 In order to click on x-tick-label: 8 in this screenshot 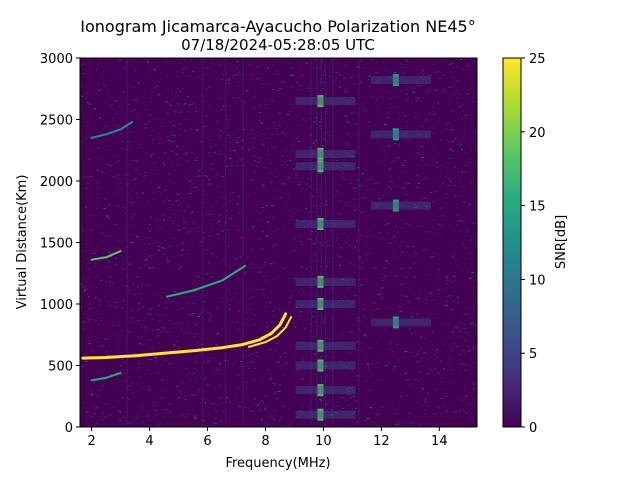, I will do `click(265, 441)`.